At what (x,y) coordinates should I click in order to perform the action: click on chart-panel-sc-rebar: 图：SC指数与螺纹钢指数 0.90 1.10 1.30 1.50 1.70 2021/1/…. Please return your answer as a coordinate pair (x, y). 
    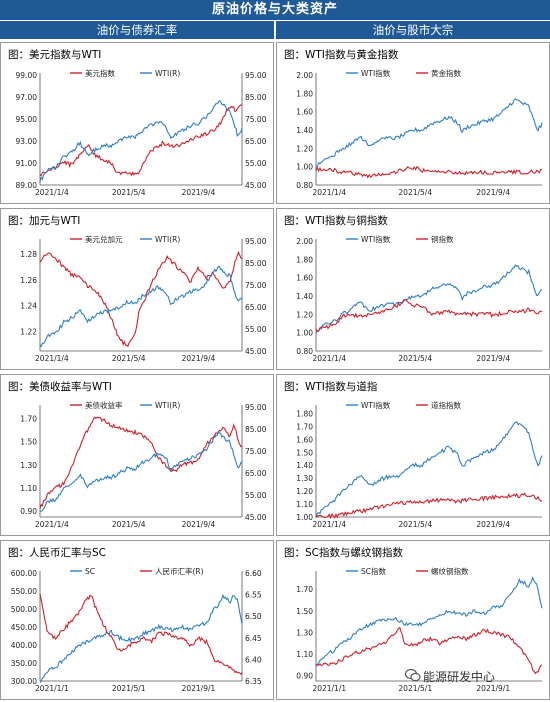
    Looking at the image, I should click on (414, 620).